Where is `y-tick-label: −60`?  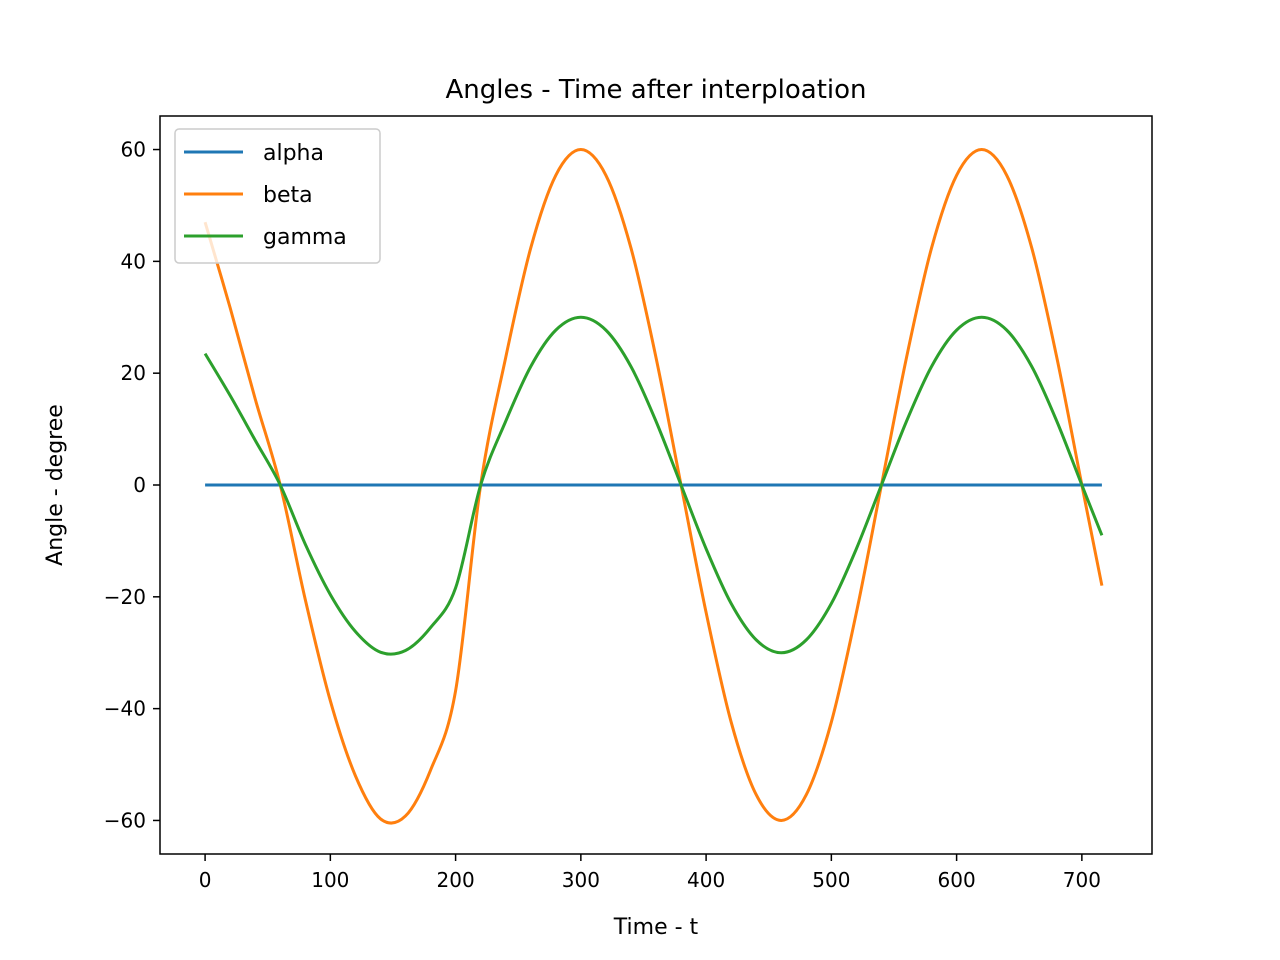 y-tick-label: −60 is located at coordinates (125, 820).